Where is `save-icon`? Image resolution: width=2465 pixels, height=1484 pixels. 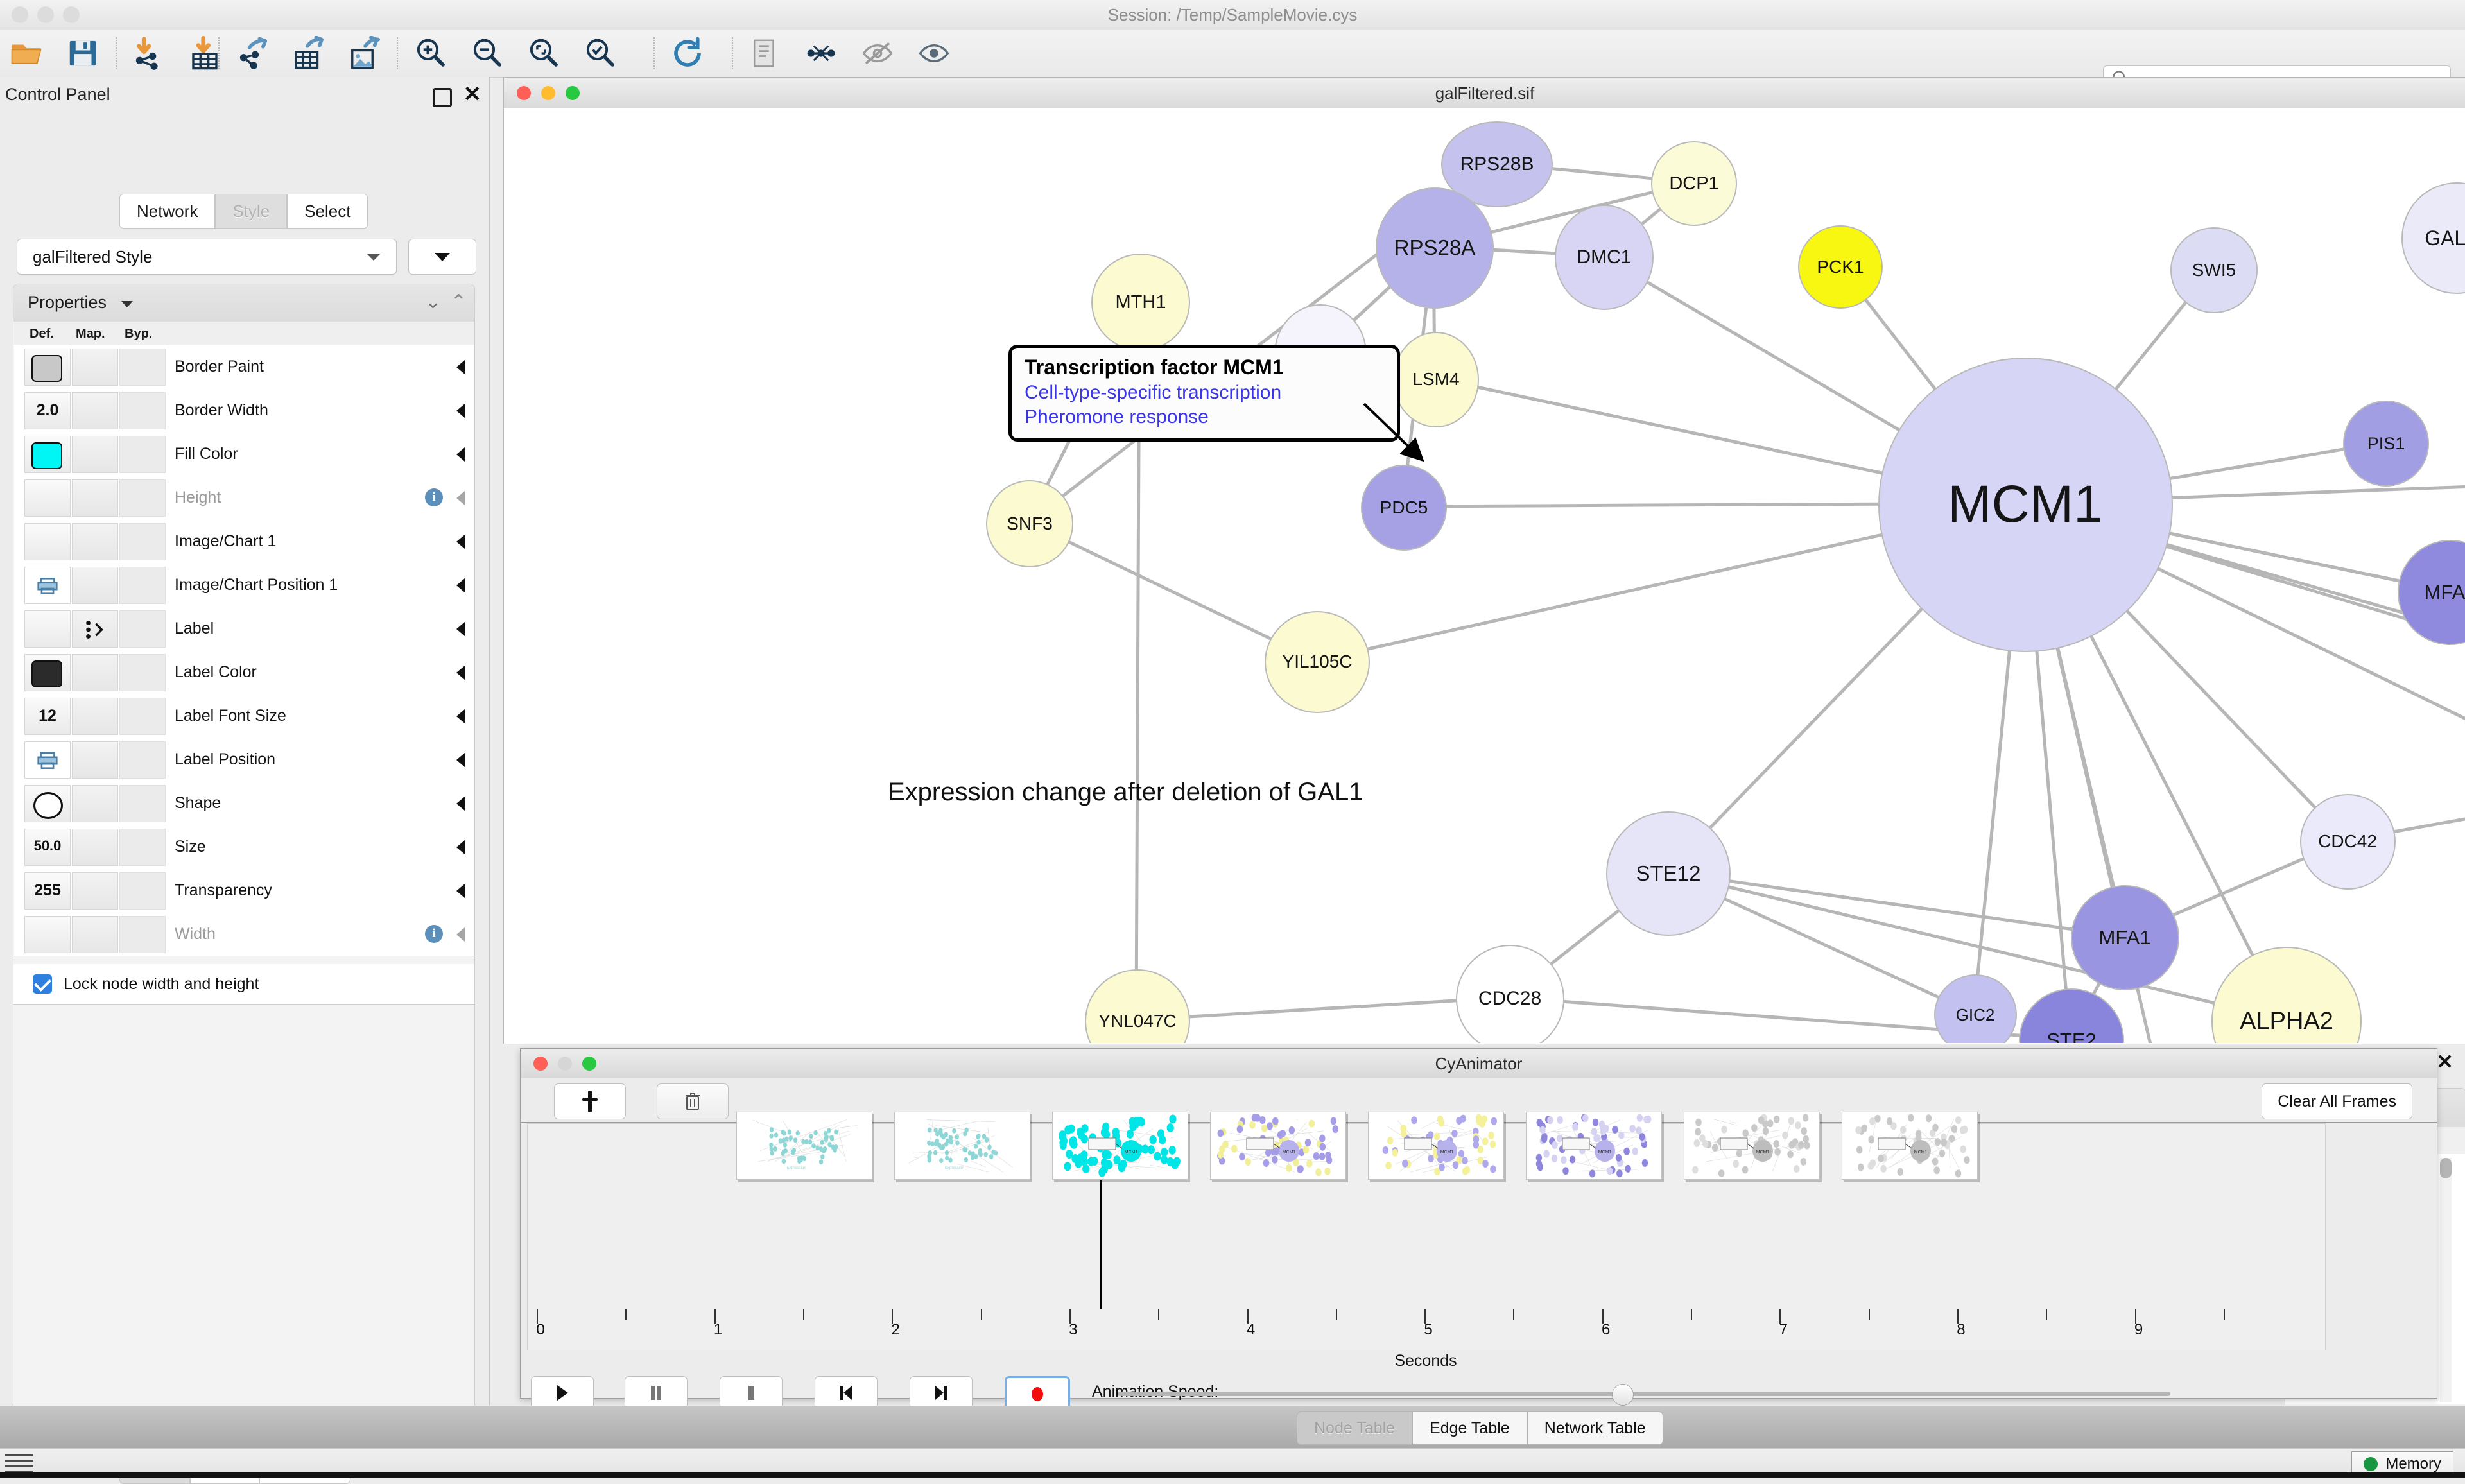 save-icon is located at coordinates (83, 53).